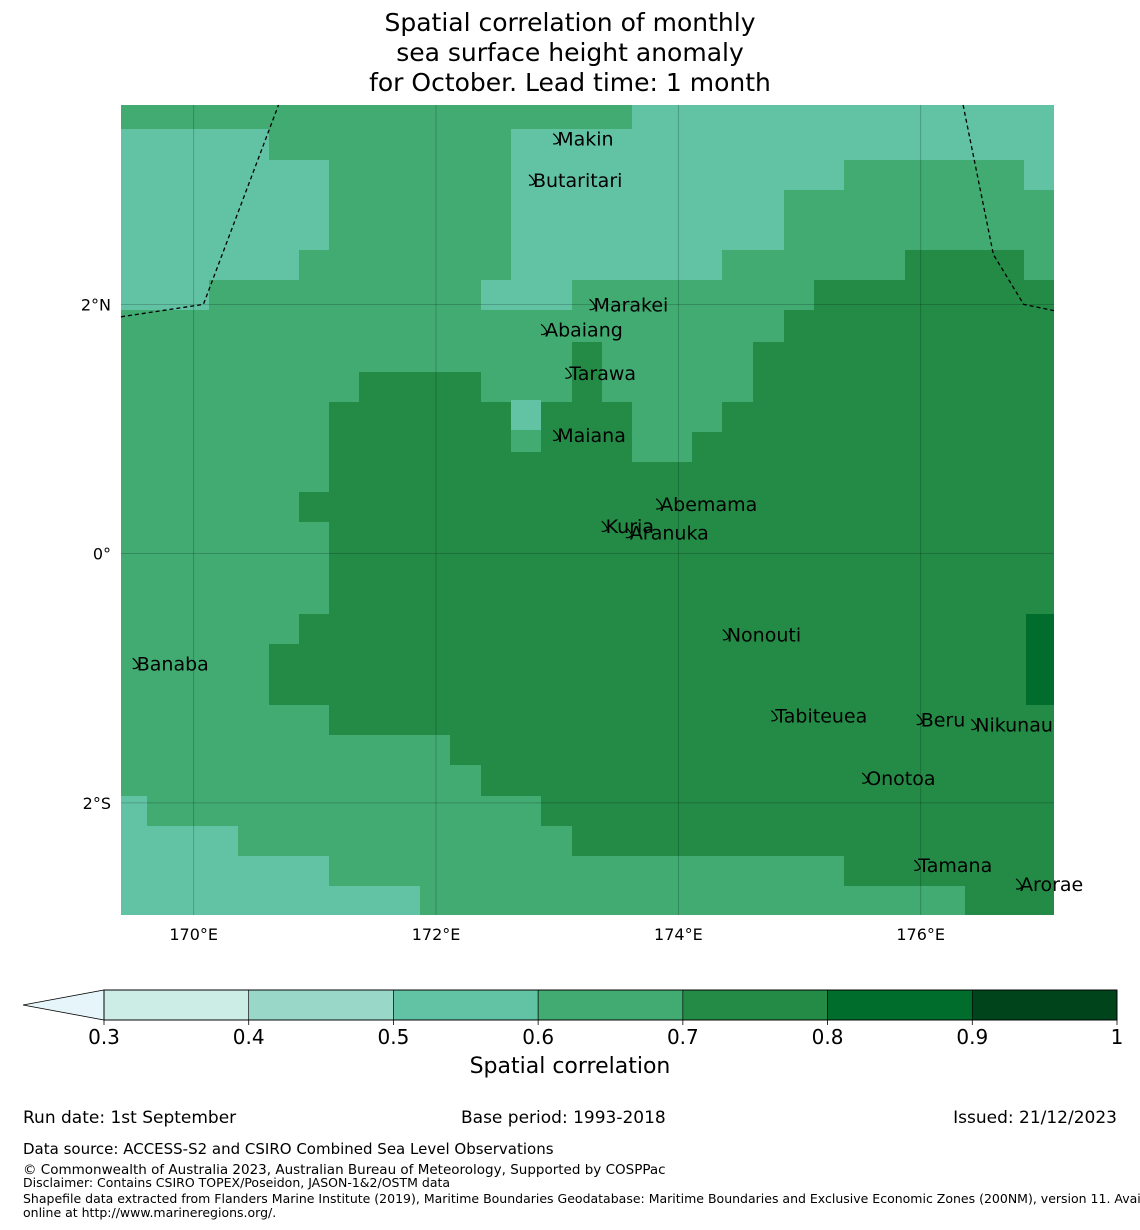 This screenshot has height=1230, width=1140. Describe the element at coordinates (1117, 1037) in the screenshot. I see `colorbar-tick-label: 1` at that location.